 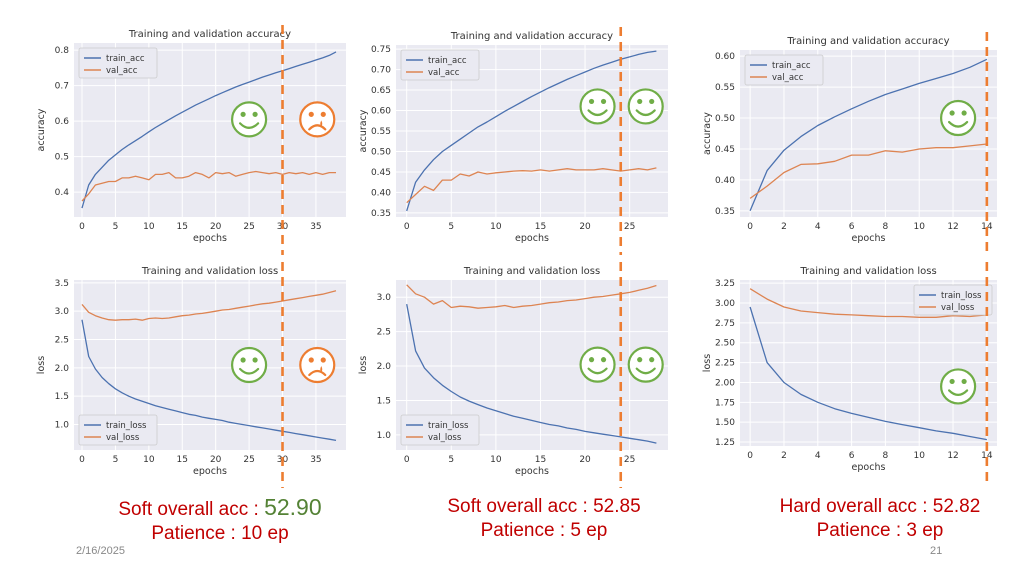 What do you see at coordinates (725, 57) in the screenshot?
I see `y-tick-label: 0.60` at bounding box center [725, 57].